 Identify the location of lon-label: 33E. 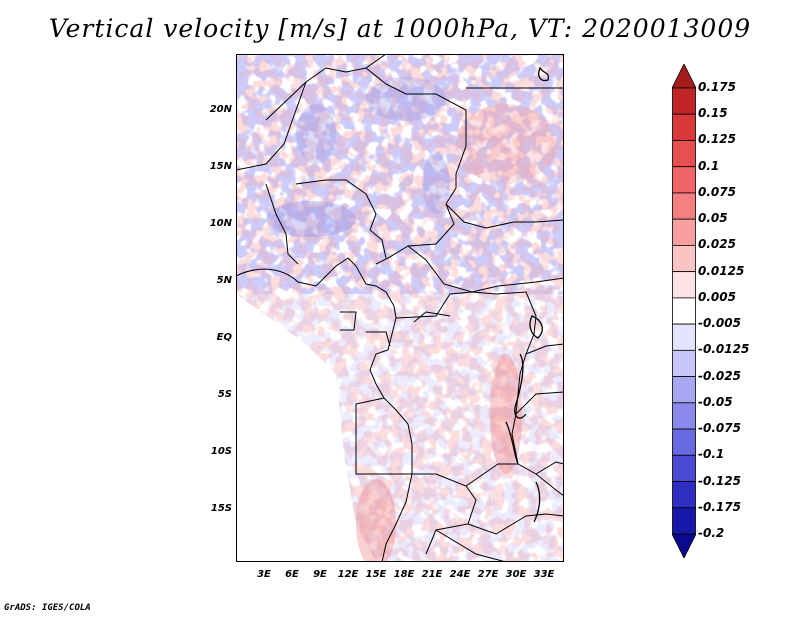
(544, 574).